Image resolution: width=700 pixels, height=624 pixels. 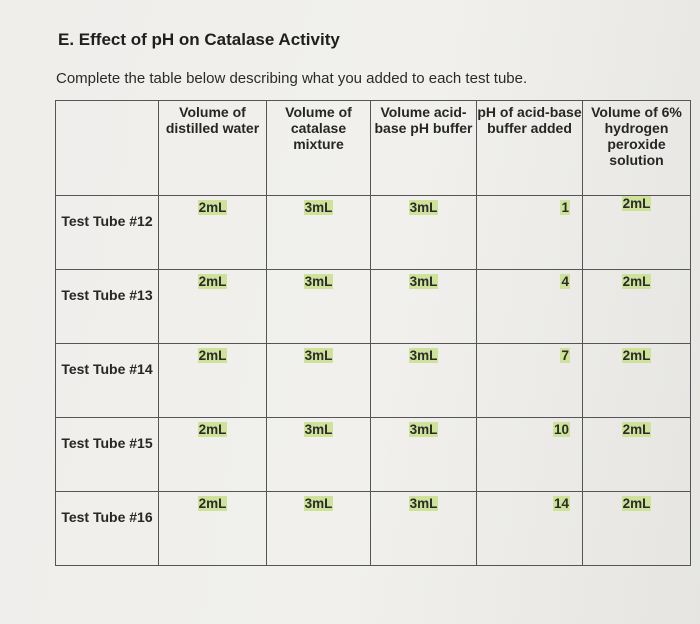 I want to click on table-row: Test Tube #13 2mL 3mL 3mL 4 2mL, so click(x=373, y=306).